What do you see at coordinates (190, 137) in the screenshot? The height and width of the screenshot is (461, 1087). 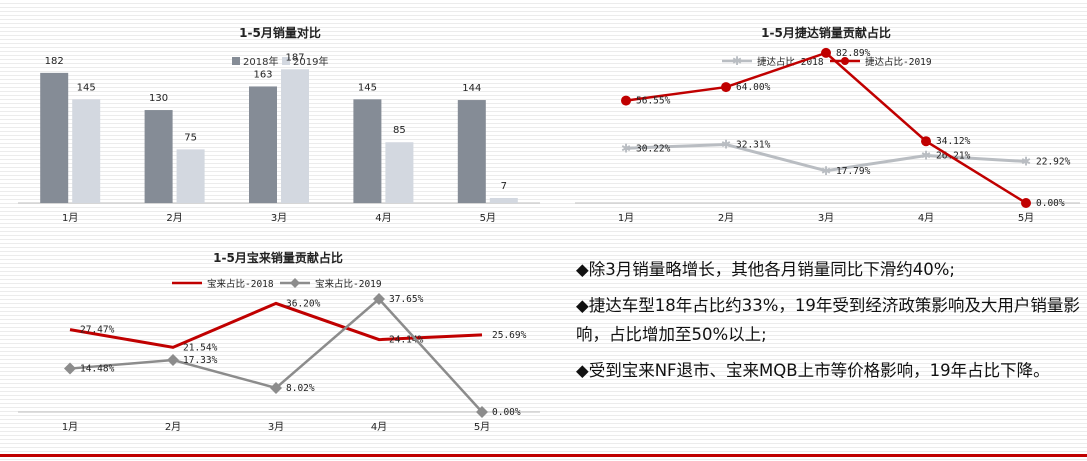 I see `bar-value-label: 75` at bounding box center [190, 137].